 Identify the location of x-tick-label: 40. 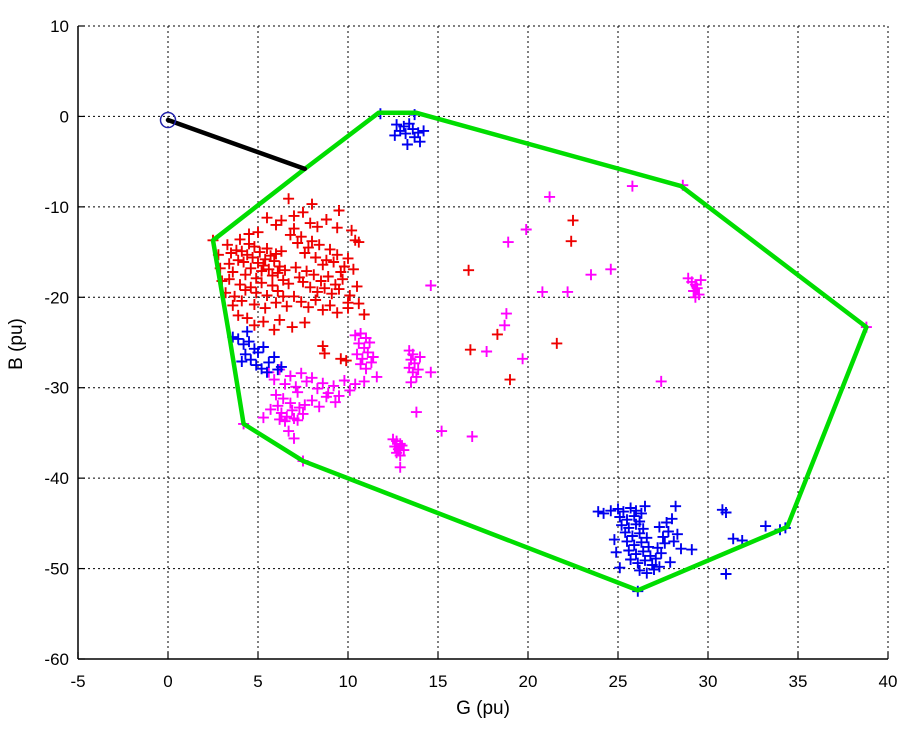
(888, 681).